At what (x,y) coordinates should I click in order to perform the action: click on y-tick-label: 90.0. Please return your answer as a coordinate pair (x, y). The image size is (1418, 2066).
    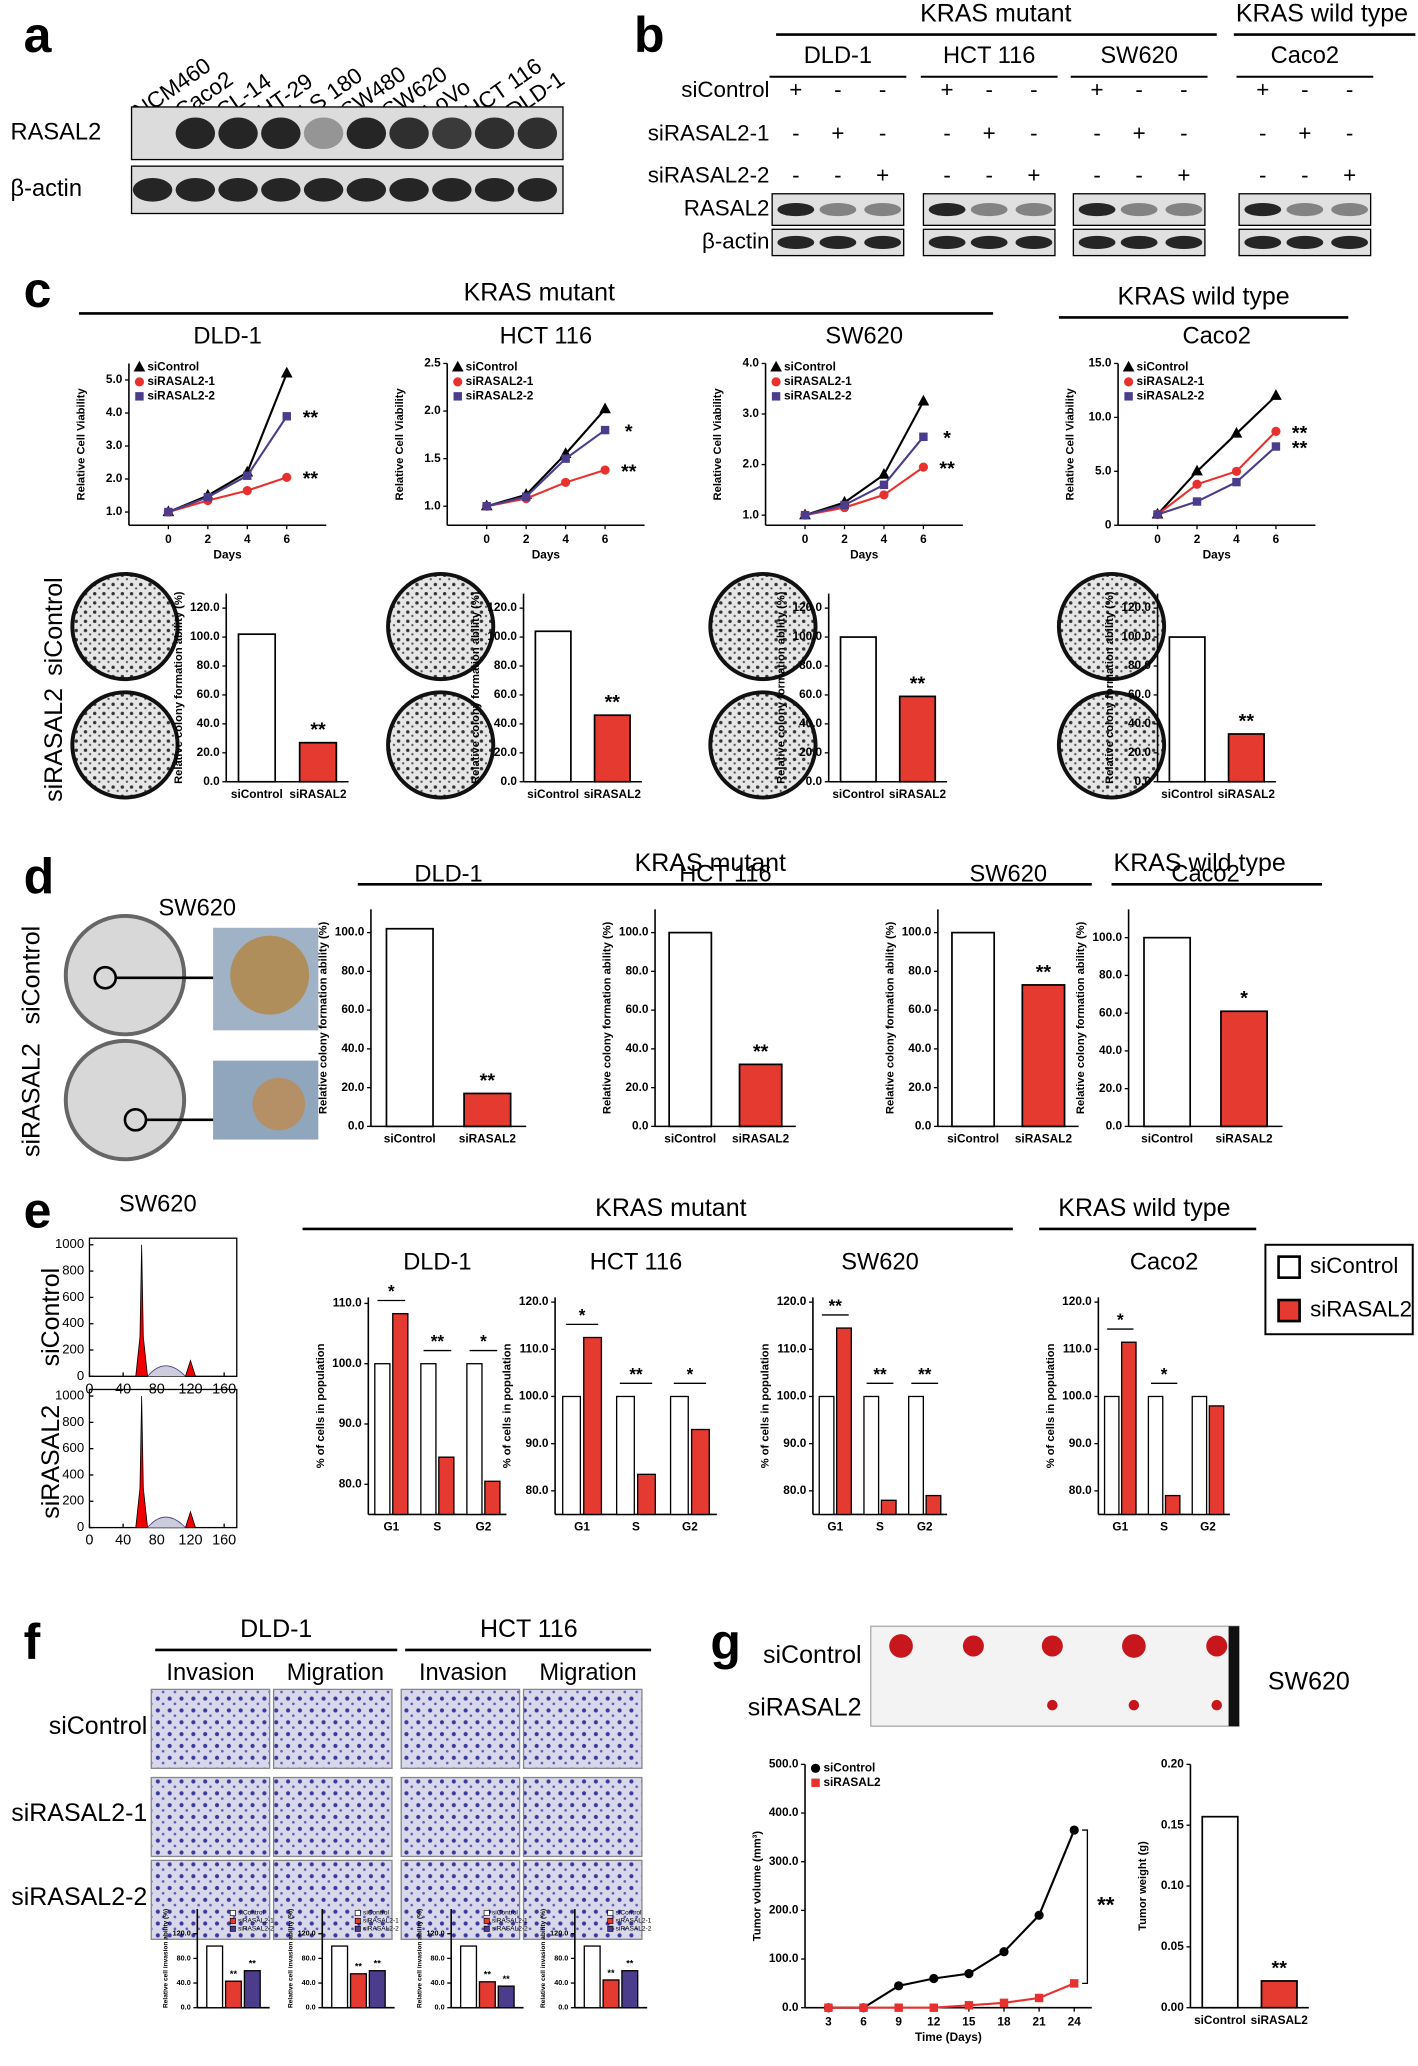
    Looking at the image, I should click on (794, 1443).